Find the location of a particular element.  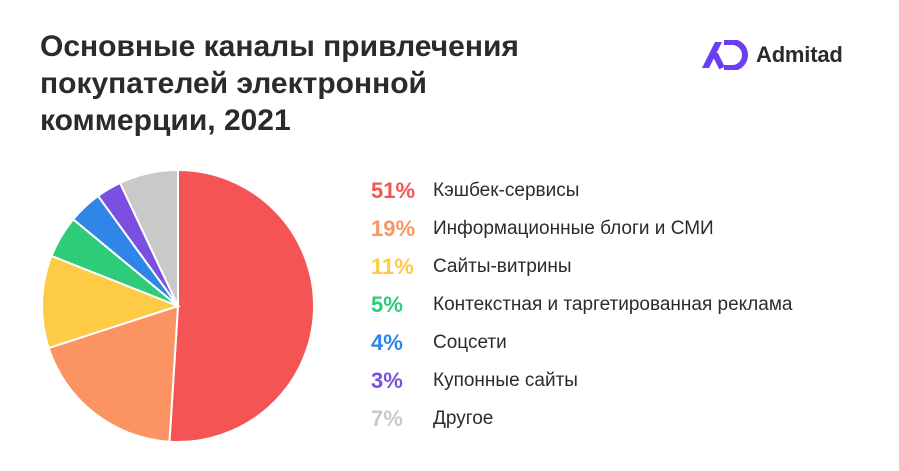

legend-item: 19% Информационные блоги и СМИ is located at coordinates (581, 229).